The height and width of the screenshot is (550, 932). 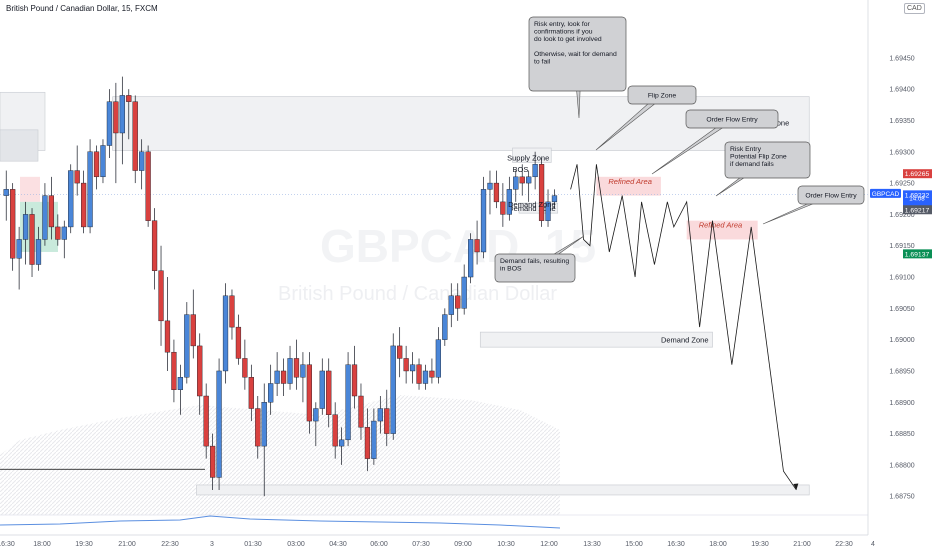 What do you see at coordinates (30, 189) in the screenshot?
I see `zone-left-red` at bounding box center [30, 189].